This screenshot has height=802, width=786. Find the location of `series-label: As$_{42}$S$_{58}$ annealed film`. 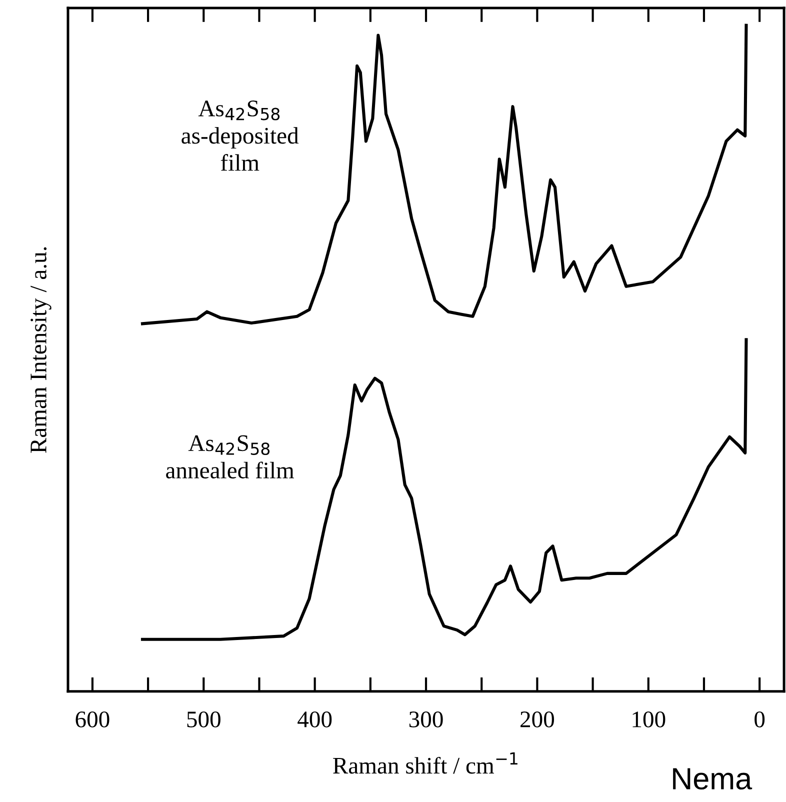

series-label: As$_{42}$S$_{58}$ annealed film is located at coordinates (230, 456).